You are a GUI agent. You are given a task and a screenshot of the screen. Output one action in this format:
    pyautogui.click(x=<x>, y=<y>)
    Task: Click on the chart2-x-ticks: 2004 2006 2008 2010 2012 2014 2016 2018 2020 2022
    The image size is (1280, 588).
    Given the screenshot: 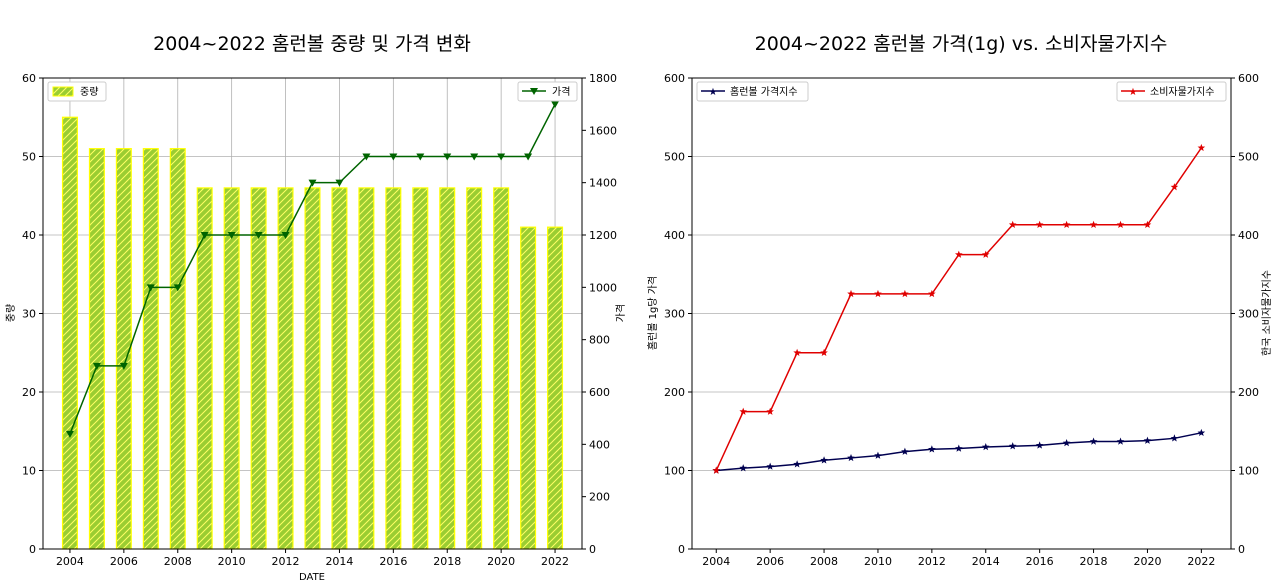 What is the action you would take?
    pyautogui.click(x=958, y=558)
    